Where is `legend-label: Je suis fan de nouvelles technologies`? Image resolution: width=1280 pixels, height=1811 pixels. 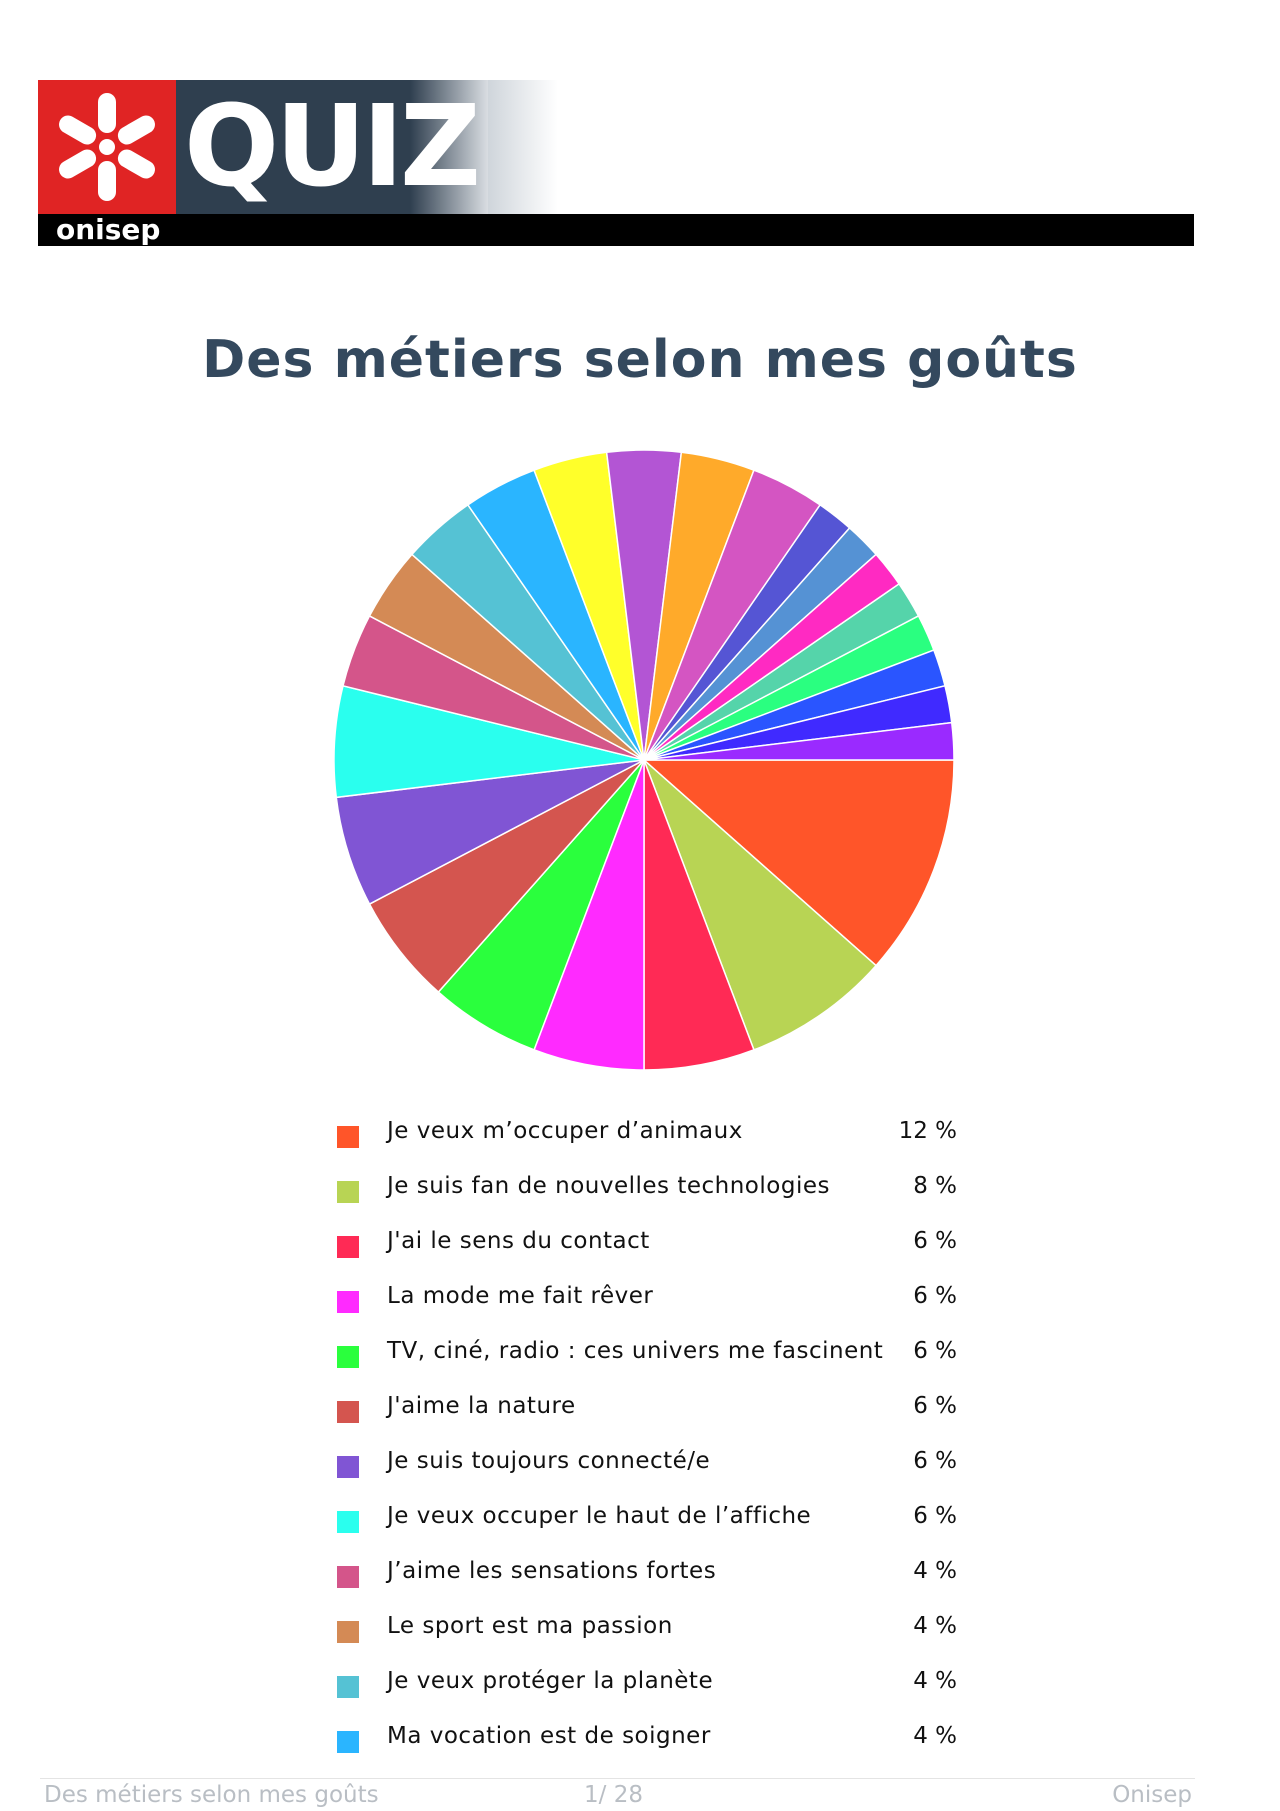
legend-label: Je suis fan de nouvelles technologies is located at coordinates (608, 1186).